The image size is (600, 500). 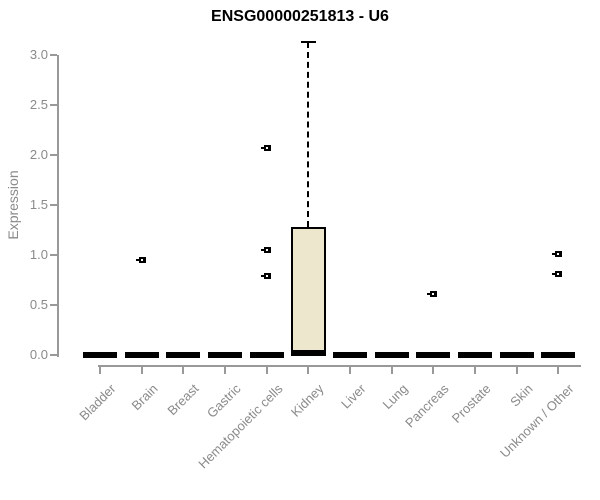 What do you see at coordinates (308, 42) in the screenshot?
I see `boxplot-whisker-cap` at bounding box center [308, 42].